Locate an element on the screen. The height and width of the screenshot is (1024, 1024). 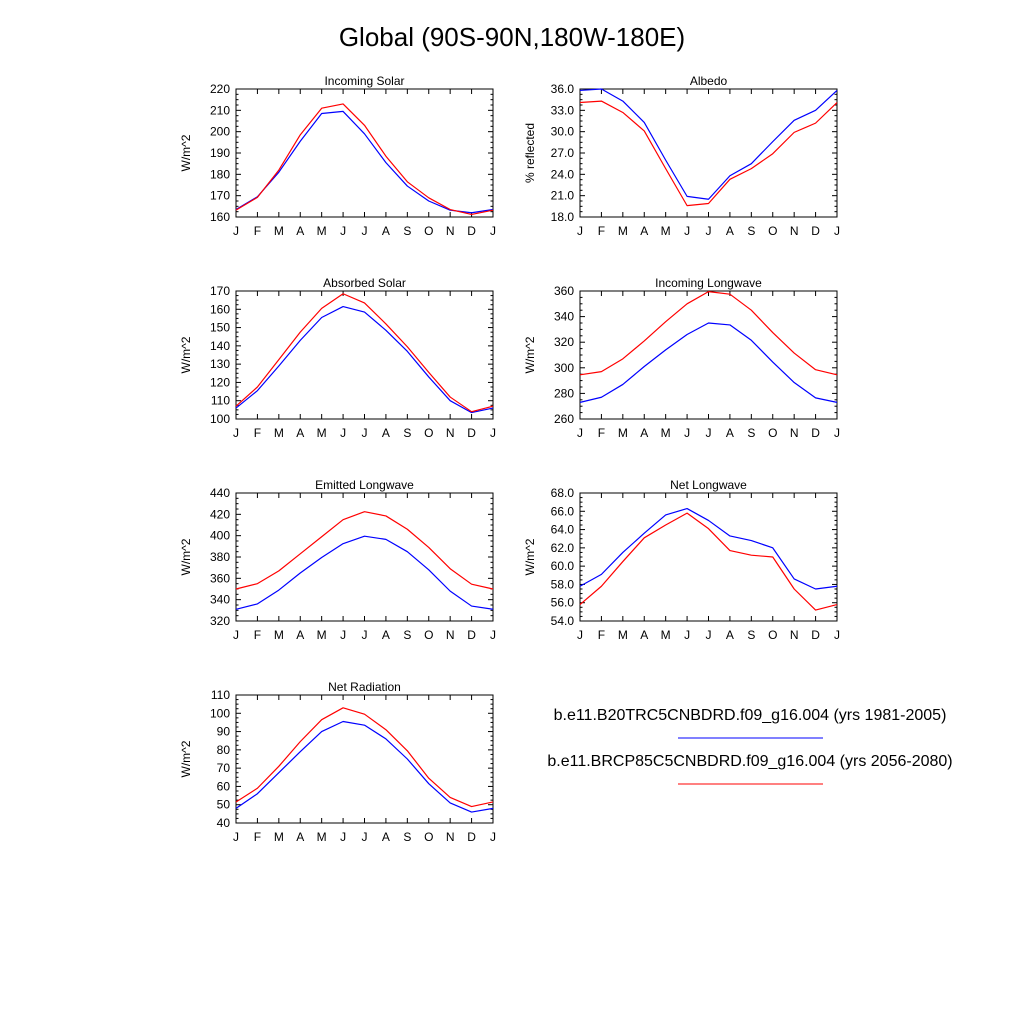
y-tick-label: 24.0 is located at coordinates (563, 174).